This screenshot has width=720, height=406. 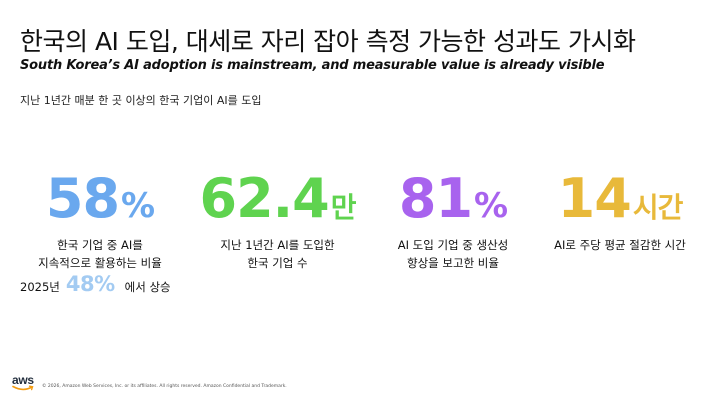 I want to click on page-title: 한국의 AI 도입, 대세로 자리 잡아 측정 가능한 성과도 가시화, so click(x=328, y=41).